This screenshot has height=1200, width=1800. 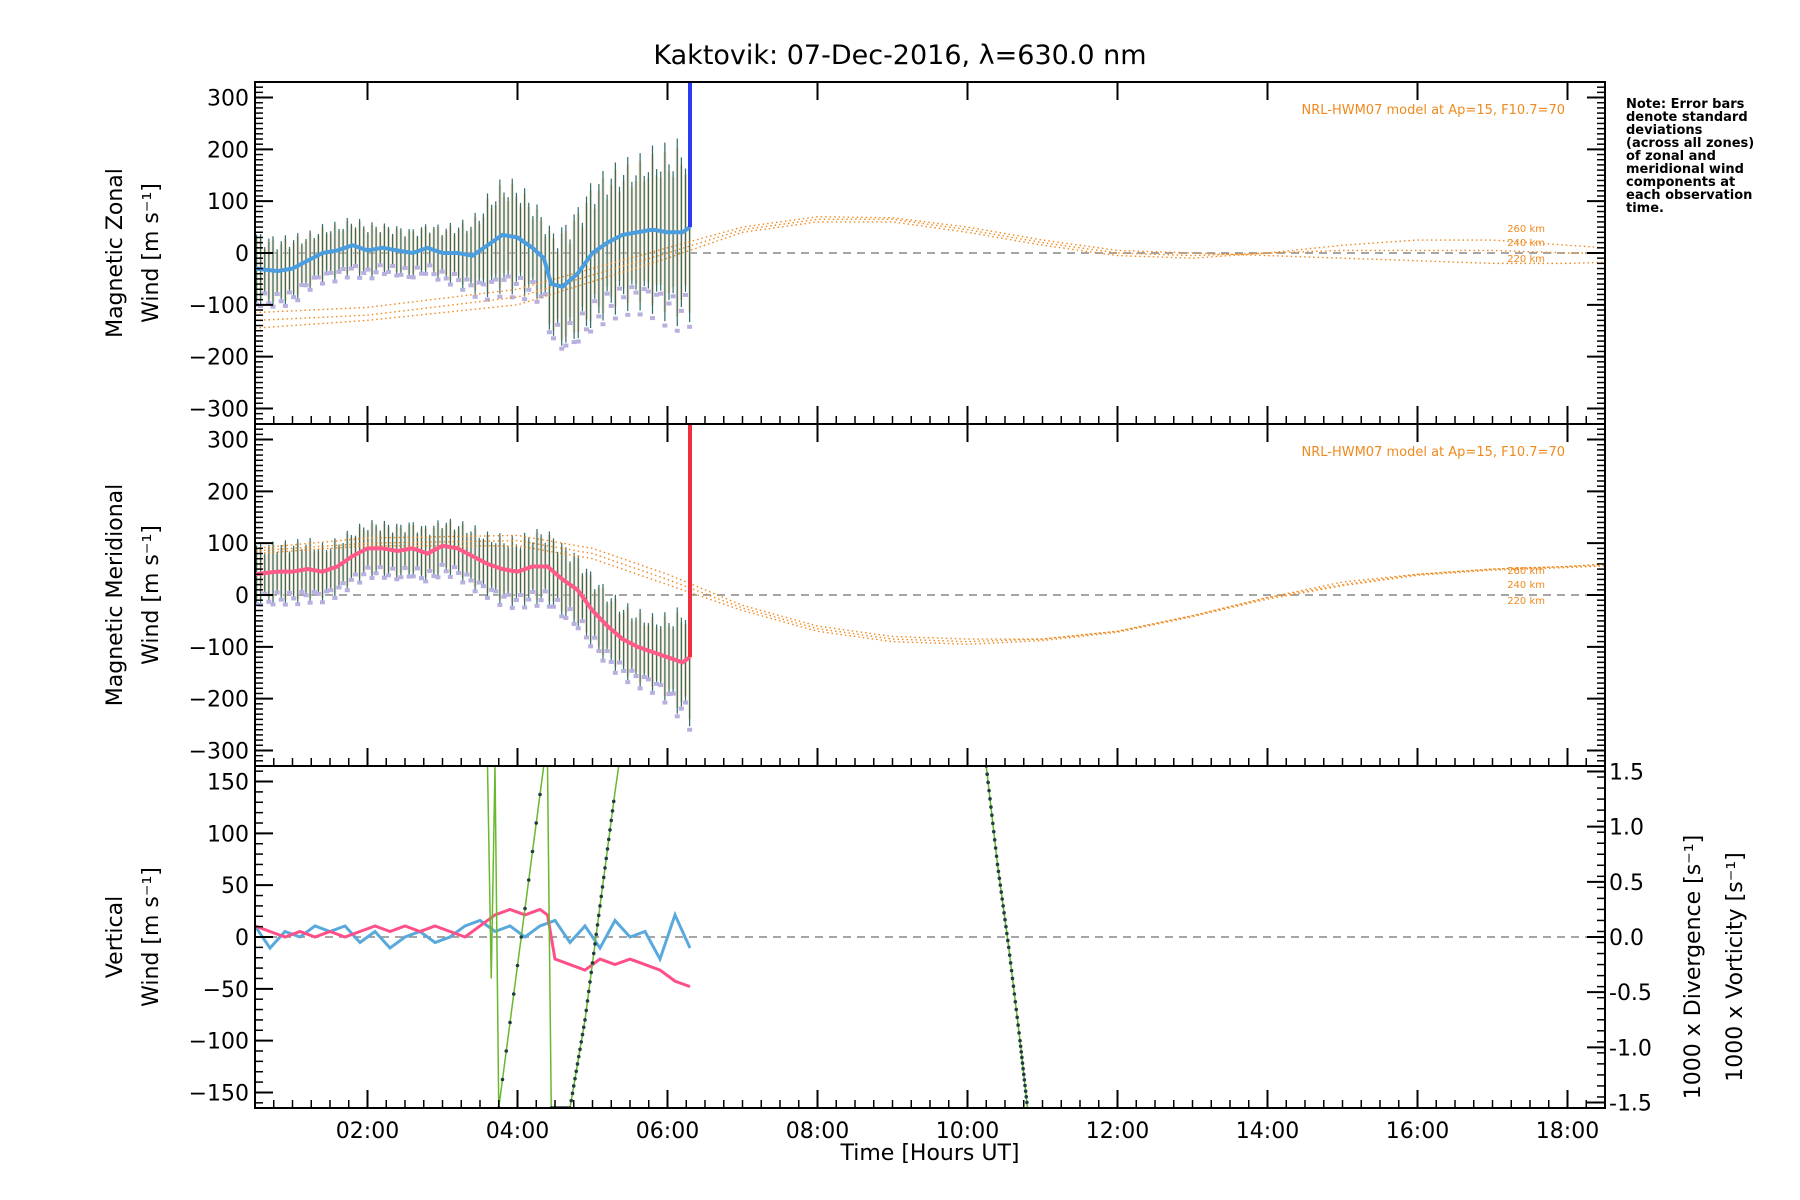 I want to click on model-label: NRL-HWM07 model at Ap=15, F10.7=70, so click(x=1434, y=110).